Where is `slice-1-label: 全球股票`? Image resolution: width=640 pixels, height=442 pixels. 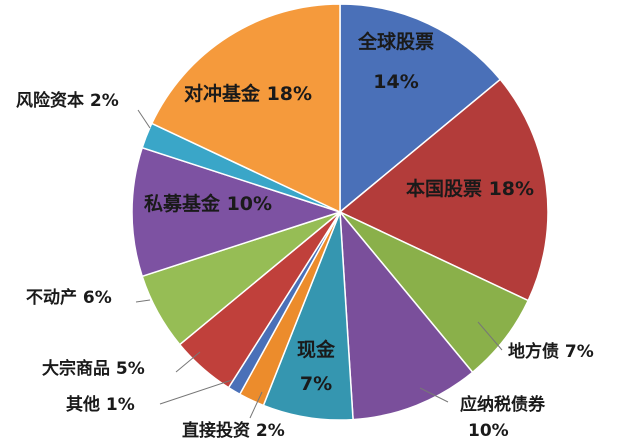
slice-1-label: 全球股票 is located at coordinates (395, 41).